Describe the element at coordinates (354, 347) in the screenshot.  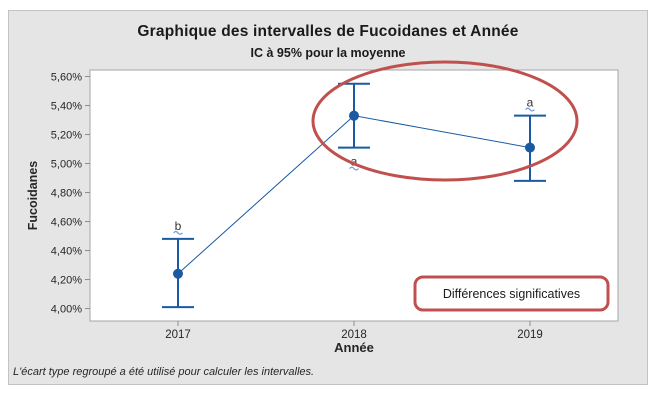
I see `x-axis-title: Année` at that location.